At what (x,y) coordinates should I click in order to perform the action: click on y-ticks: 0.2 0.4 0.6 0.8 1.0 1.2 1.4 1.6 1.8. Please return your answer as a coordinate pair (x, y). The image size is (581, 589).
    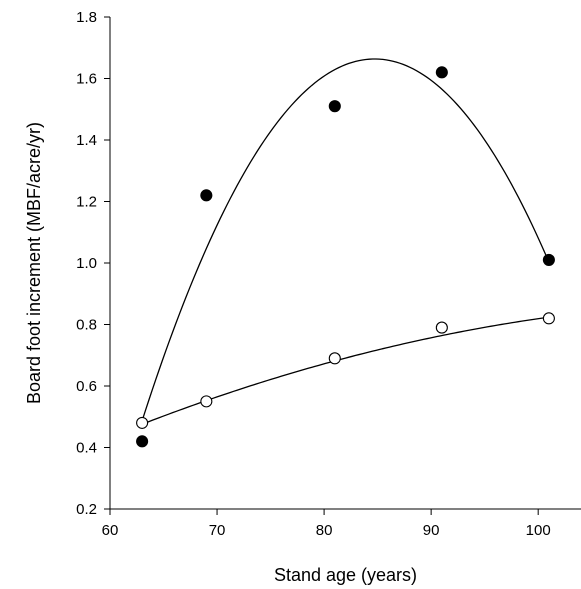
    Looking at the image, I should click on (93, 263).